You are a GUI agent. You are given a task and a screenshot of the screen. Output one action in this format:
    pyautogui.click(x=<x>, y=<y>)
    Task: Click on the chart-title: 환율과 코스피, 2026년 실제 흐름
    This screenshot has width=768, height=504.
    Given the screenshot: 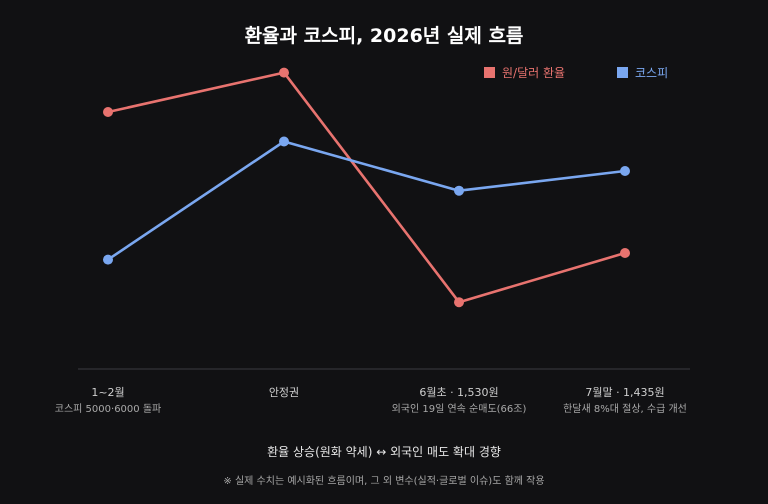 What is the action you would take?
    pyautogui.click(x=384, y=36)
    